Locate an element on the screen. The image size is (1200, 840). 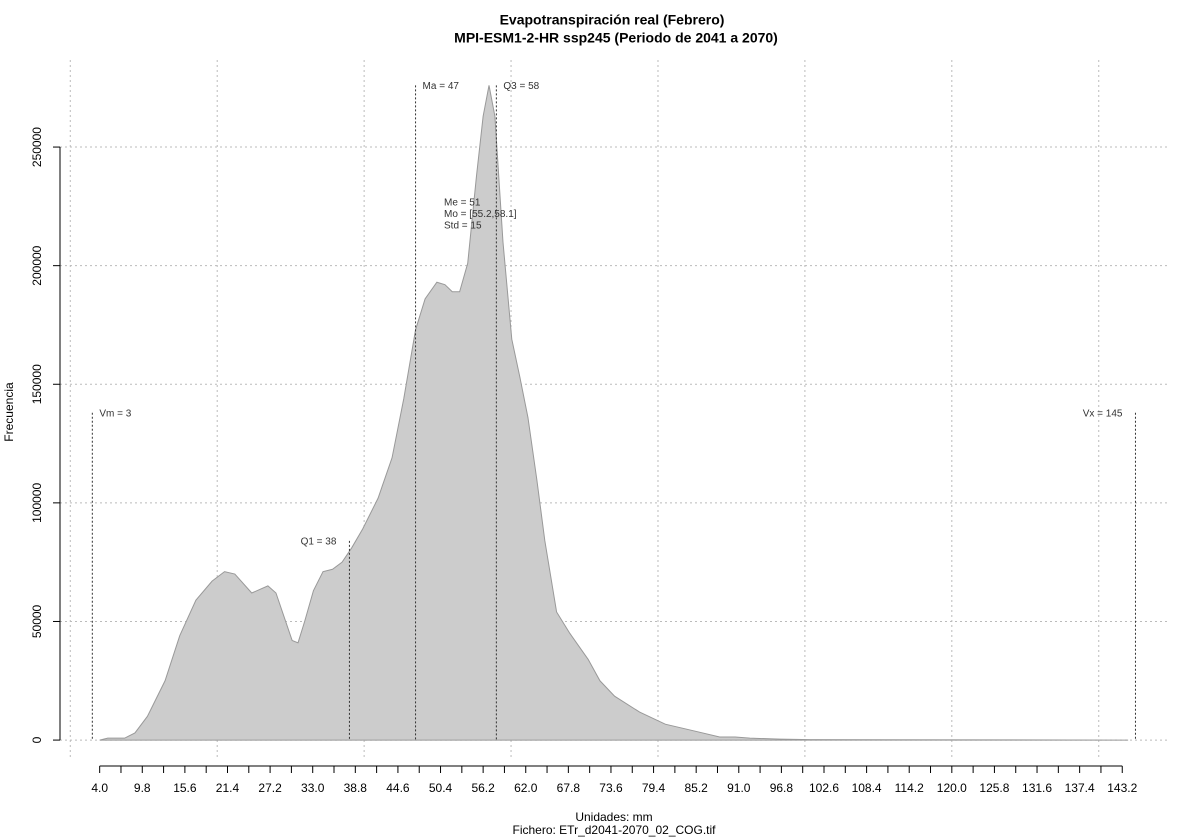
x-tick-label: 62.0 is located at coordinates (526, 788).